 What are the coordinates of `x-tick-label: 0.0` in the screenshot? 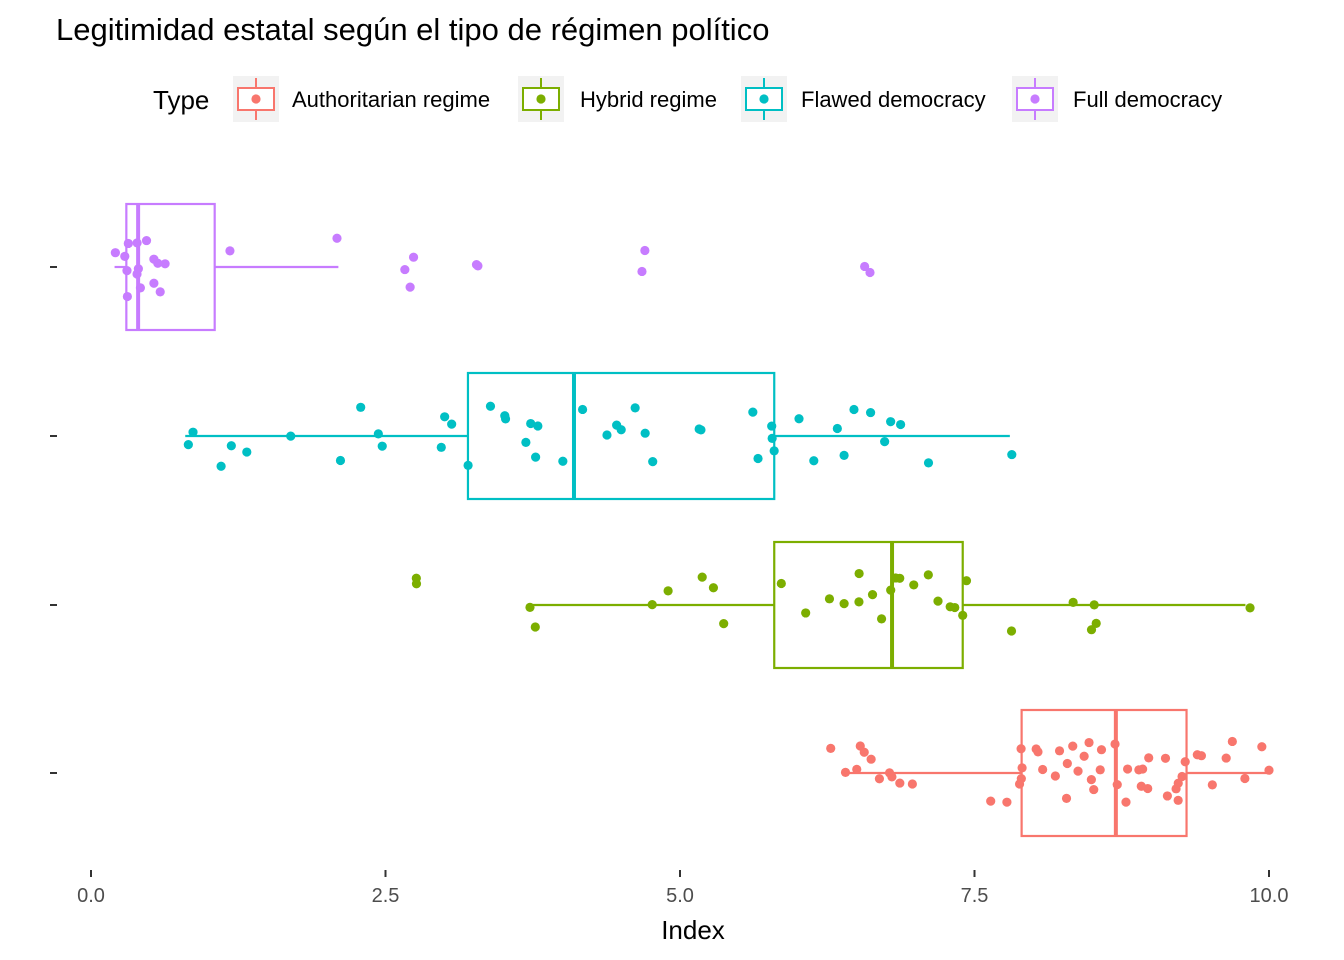 It's located at (91, 896).